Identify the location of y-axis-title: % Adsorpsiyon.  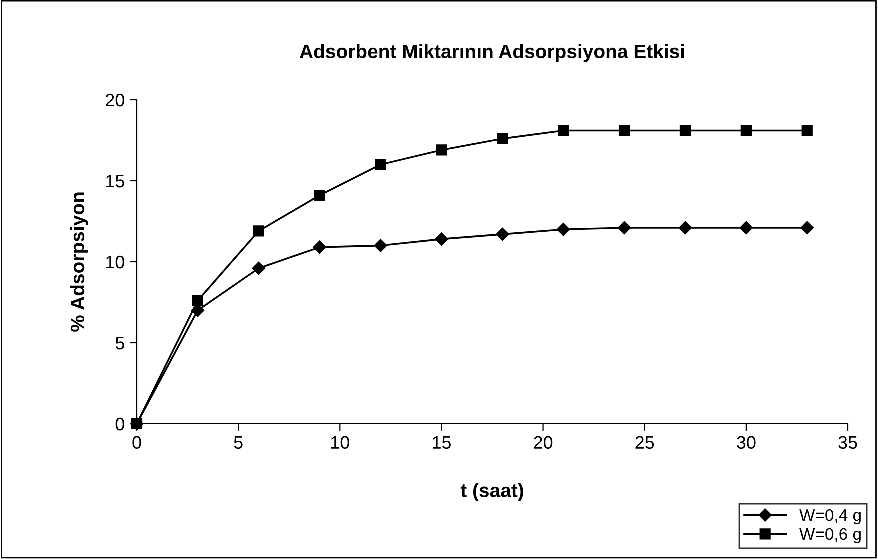
(79, 262).